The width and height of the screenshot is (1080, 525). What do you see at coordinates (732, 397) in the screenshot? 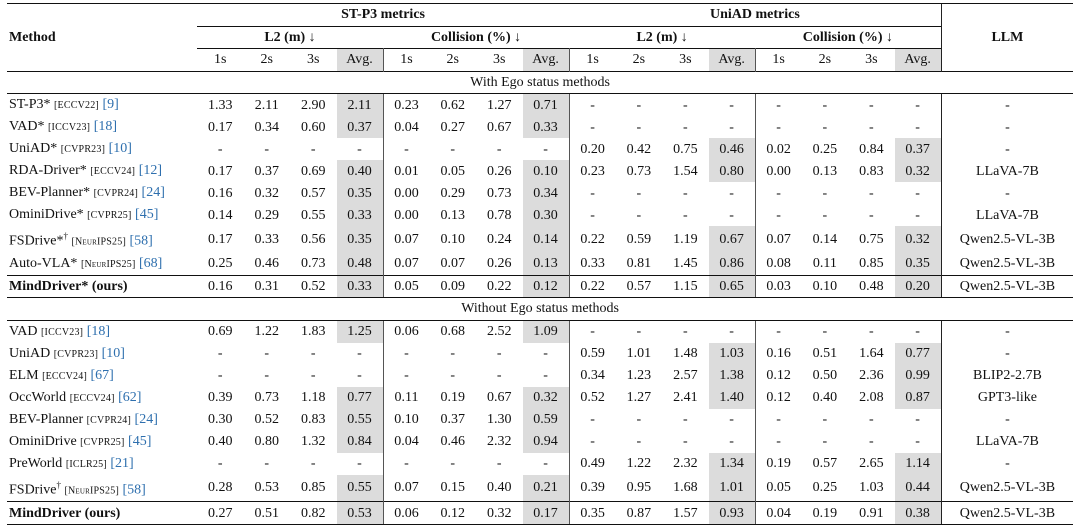
I see `metric-cell: 1.40` at bounding box center [732, 397].